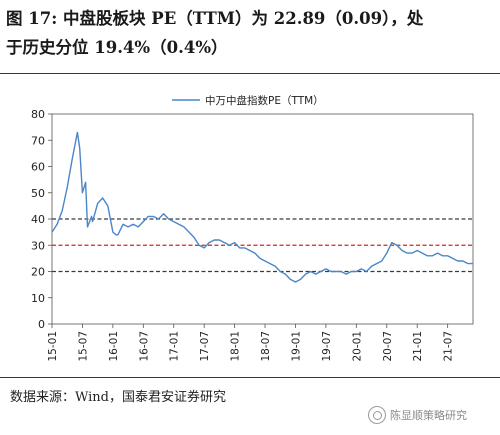 The height and width of the screenshot is (435, 500). Describe the element at coordinates (83, 346) in the screenshot. I see `x-tick-label: 15-07` at that location.